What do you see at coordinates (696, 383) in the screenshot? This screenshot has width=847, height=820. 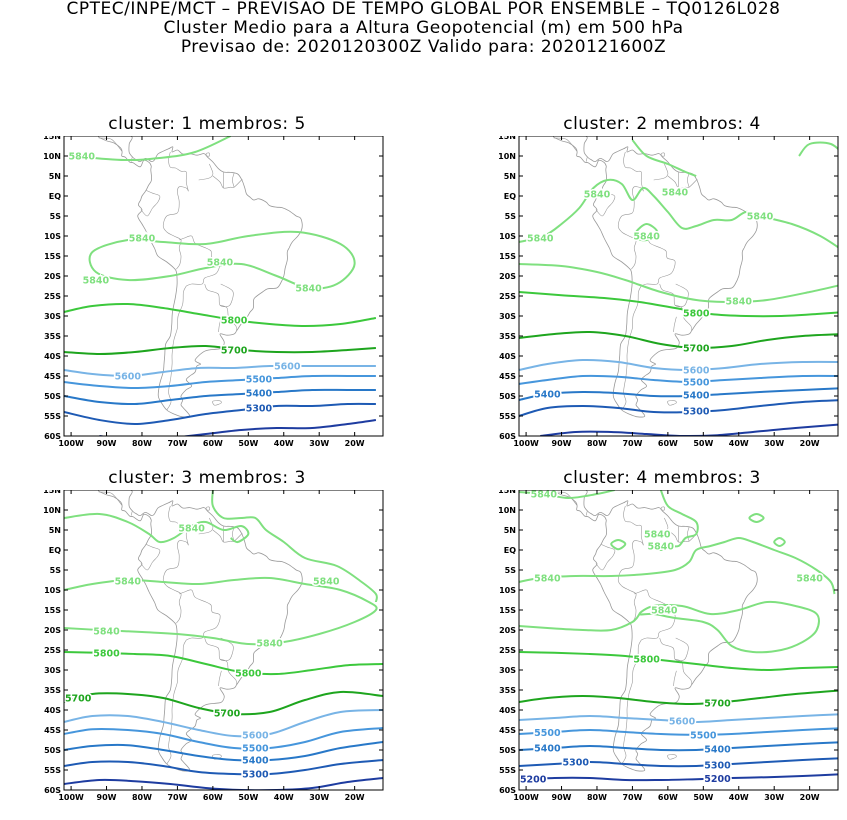 I see `contour-label: 5500` at bounding box center [696, 383].